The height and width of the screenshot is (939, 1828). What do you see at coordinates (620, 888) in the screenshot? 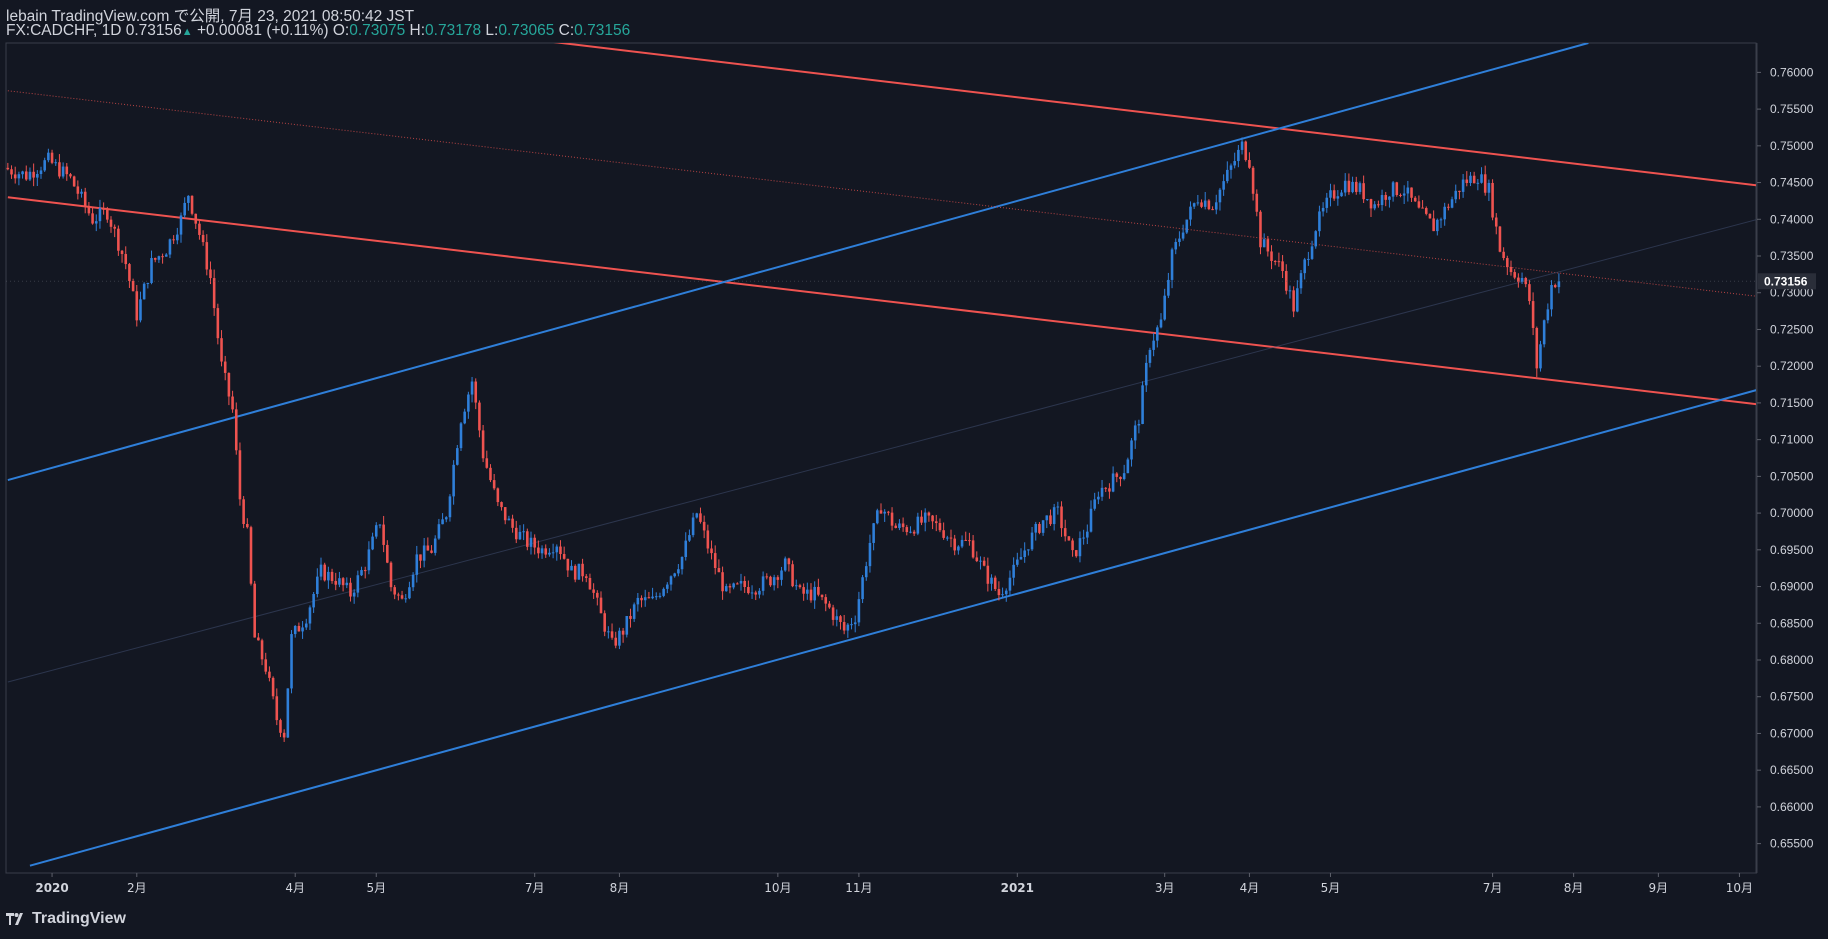
I see `time-tick-label: 8月` at bounding box center [620, 888].